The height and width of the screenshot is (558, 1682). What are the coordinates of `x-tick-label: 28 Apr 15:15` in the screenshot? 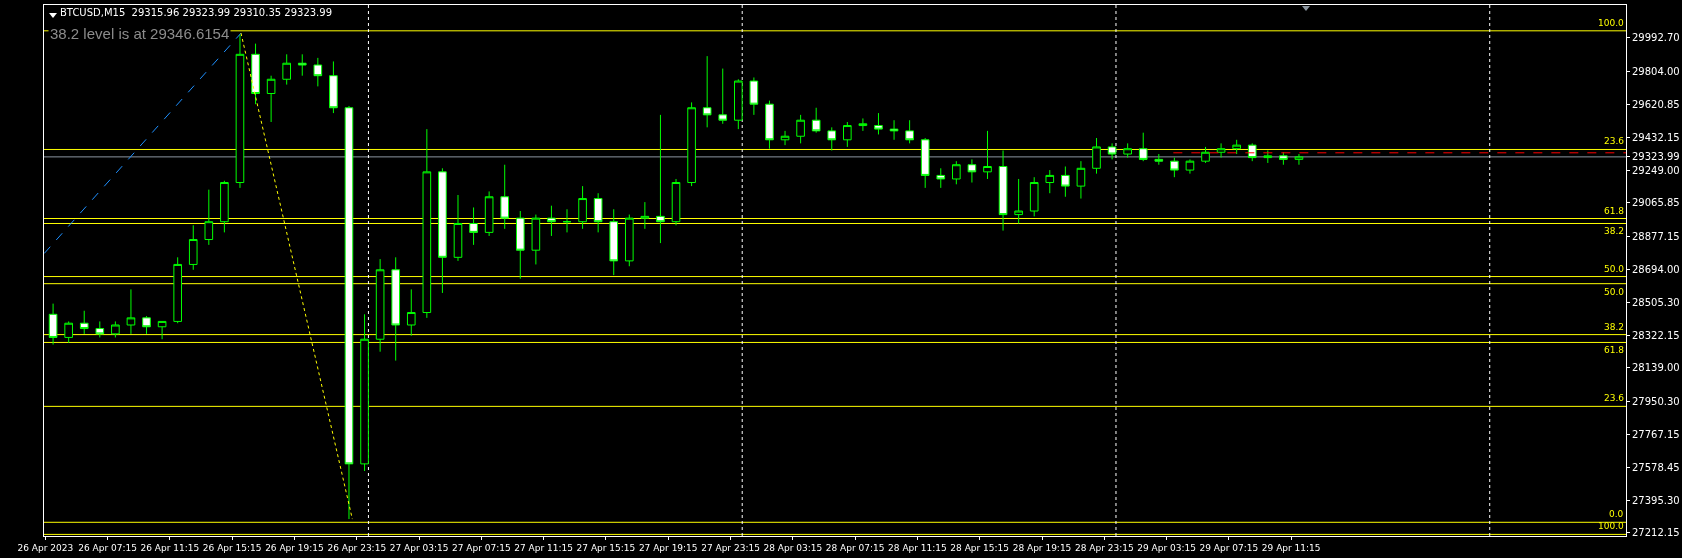 It's located at (980, 547).